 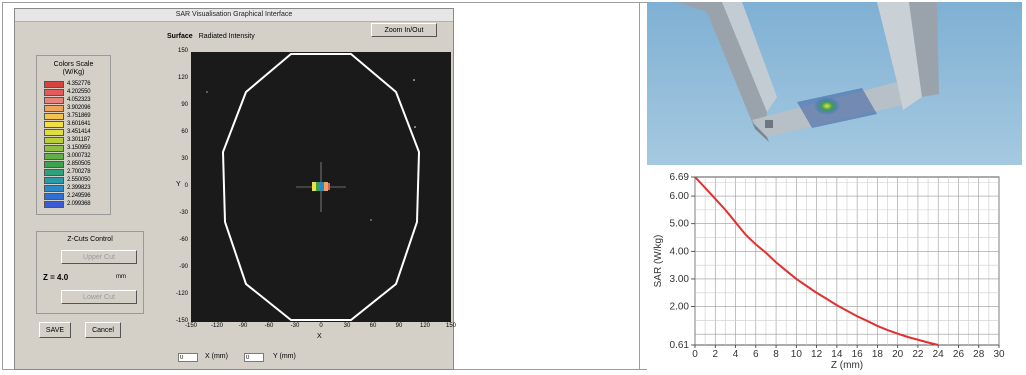 I want to click on sar-x-tick-label: 14, so click(x=837, y=354).